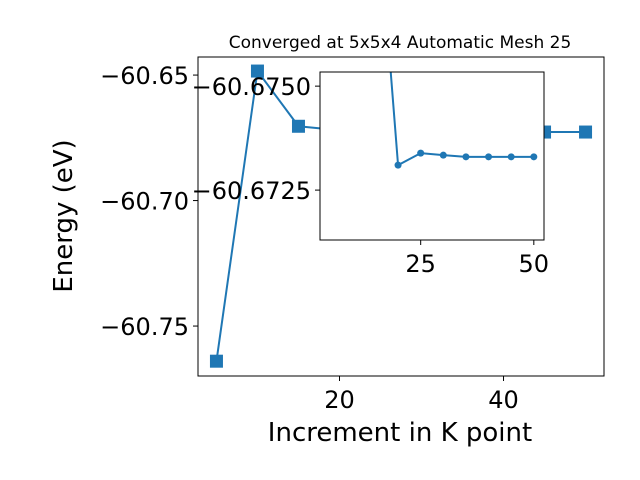 This screenshot has height=480, width=640. I want to click on chart-title: Converged at 5x5x4 Automatic Mesh 25, so click(400, 43).